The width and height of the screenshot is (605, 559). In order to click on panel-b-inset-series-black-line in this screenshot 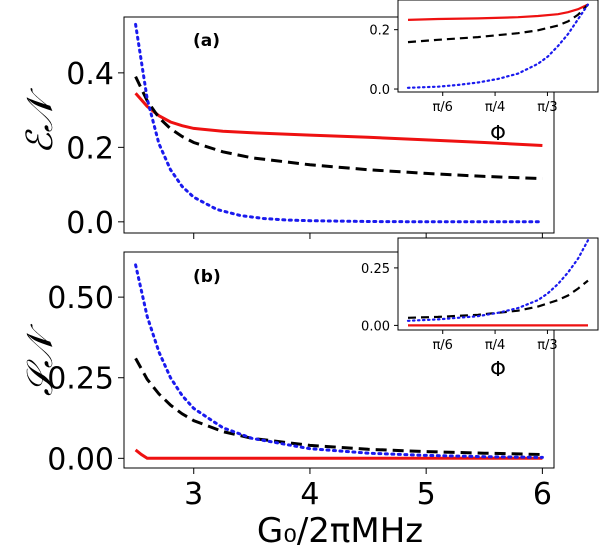, I will do `click(498, 299)`.